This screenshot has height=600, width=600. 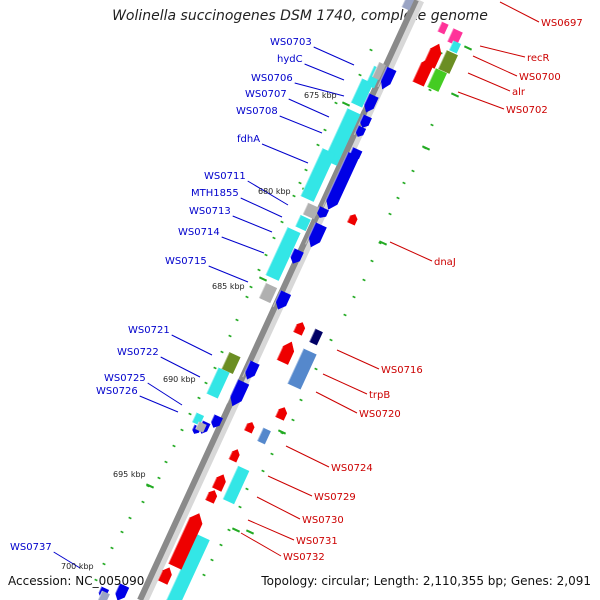 What do you see at coordinates (179, 379) in the screenshot?
I see `ruler-label: 690 kbp` at bounding box center [179, 379].